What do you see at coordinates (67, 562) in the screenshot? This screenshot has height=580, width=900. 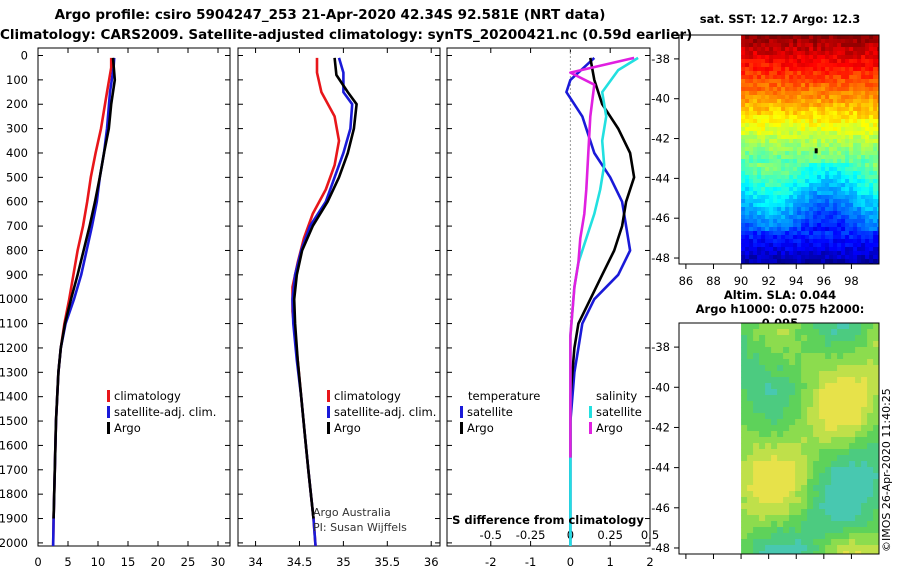 I see `x-tick-label: 5` at bounding box center [67, 562].